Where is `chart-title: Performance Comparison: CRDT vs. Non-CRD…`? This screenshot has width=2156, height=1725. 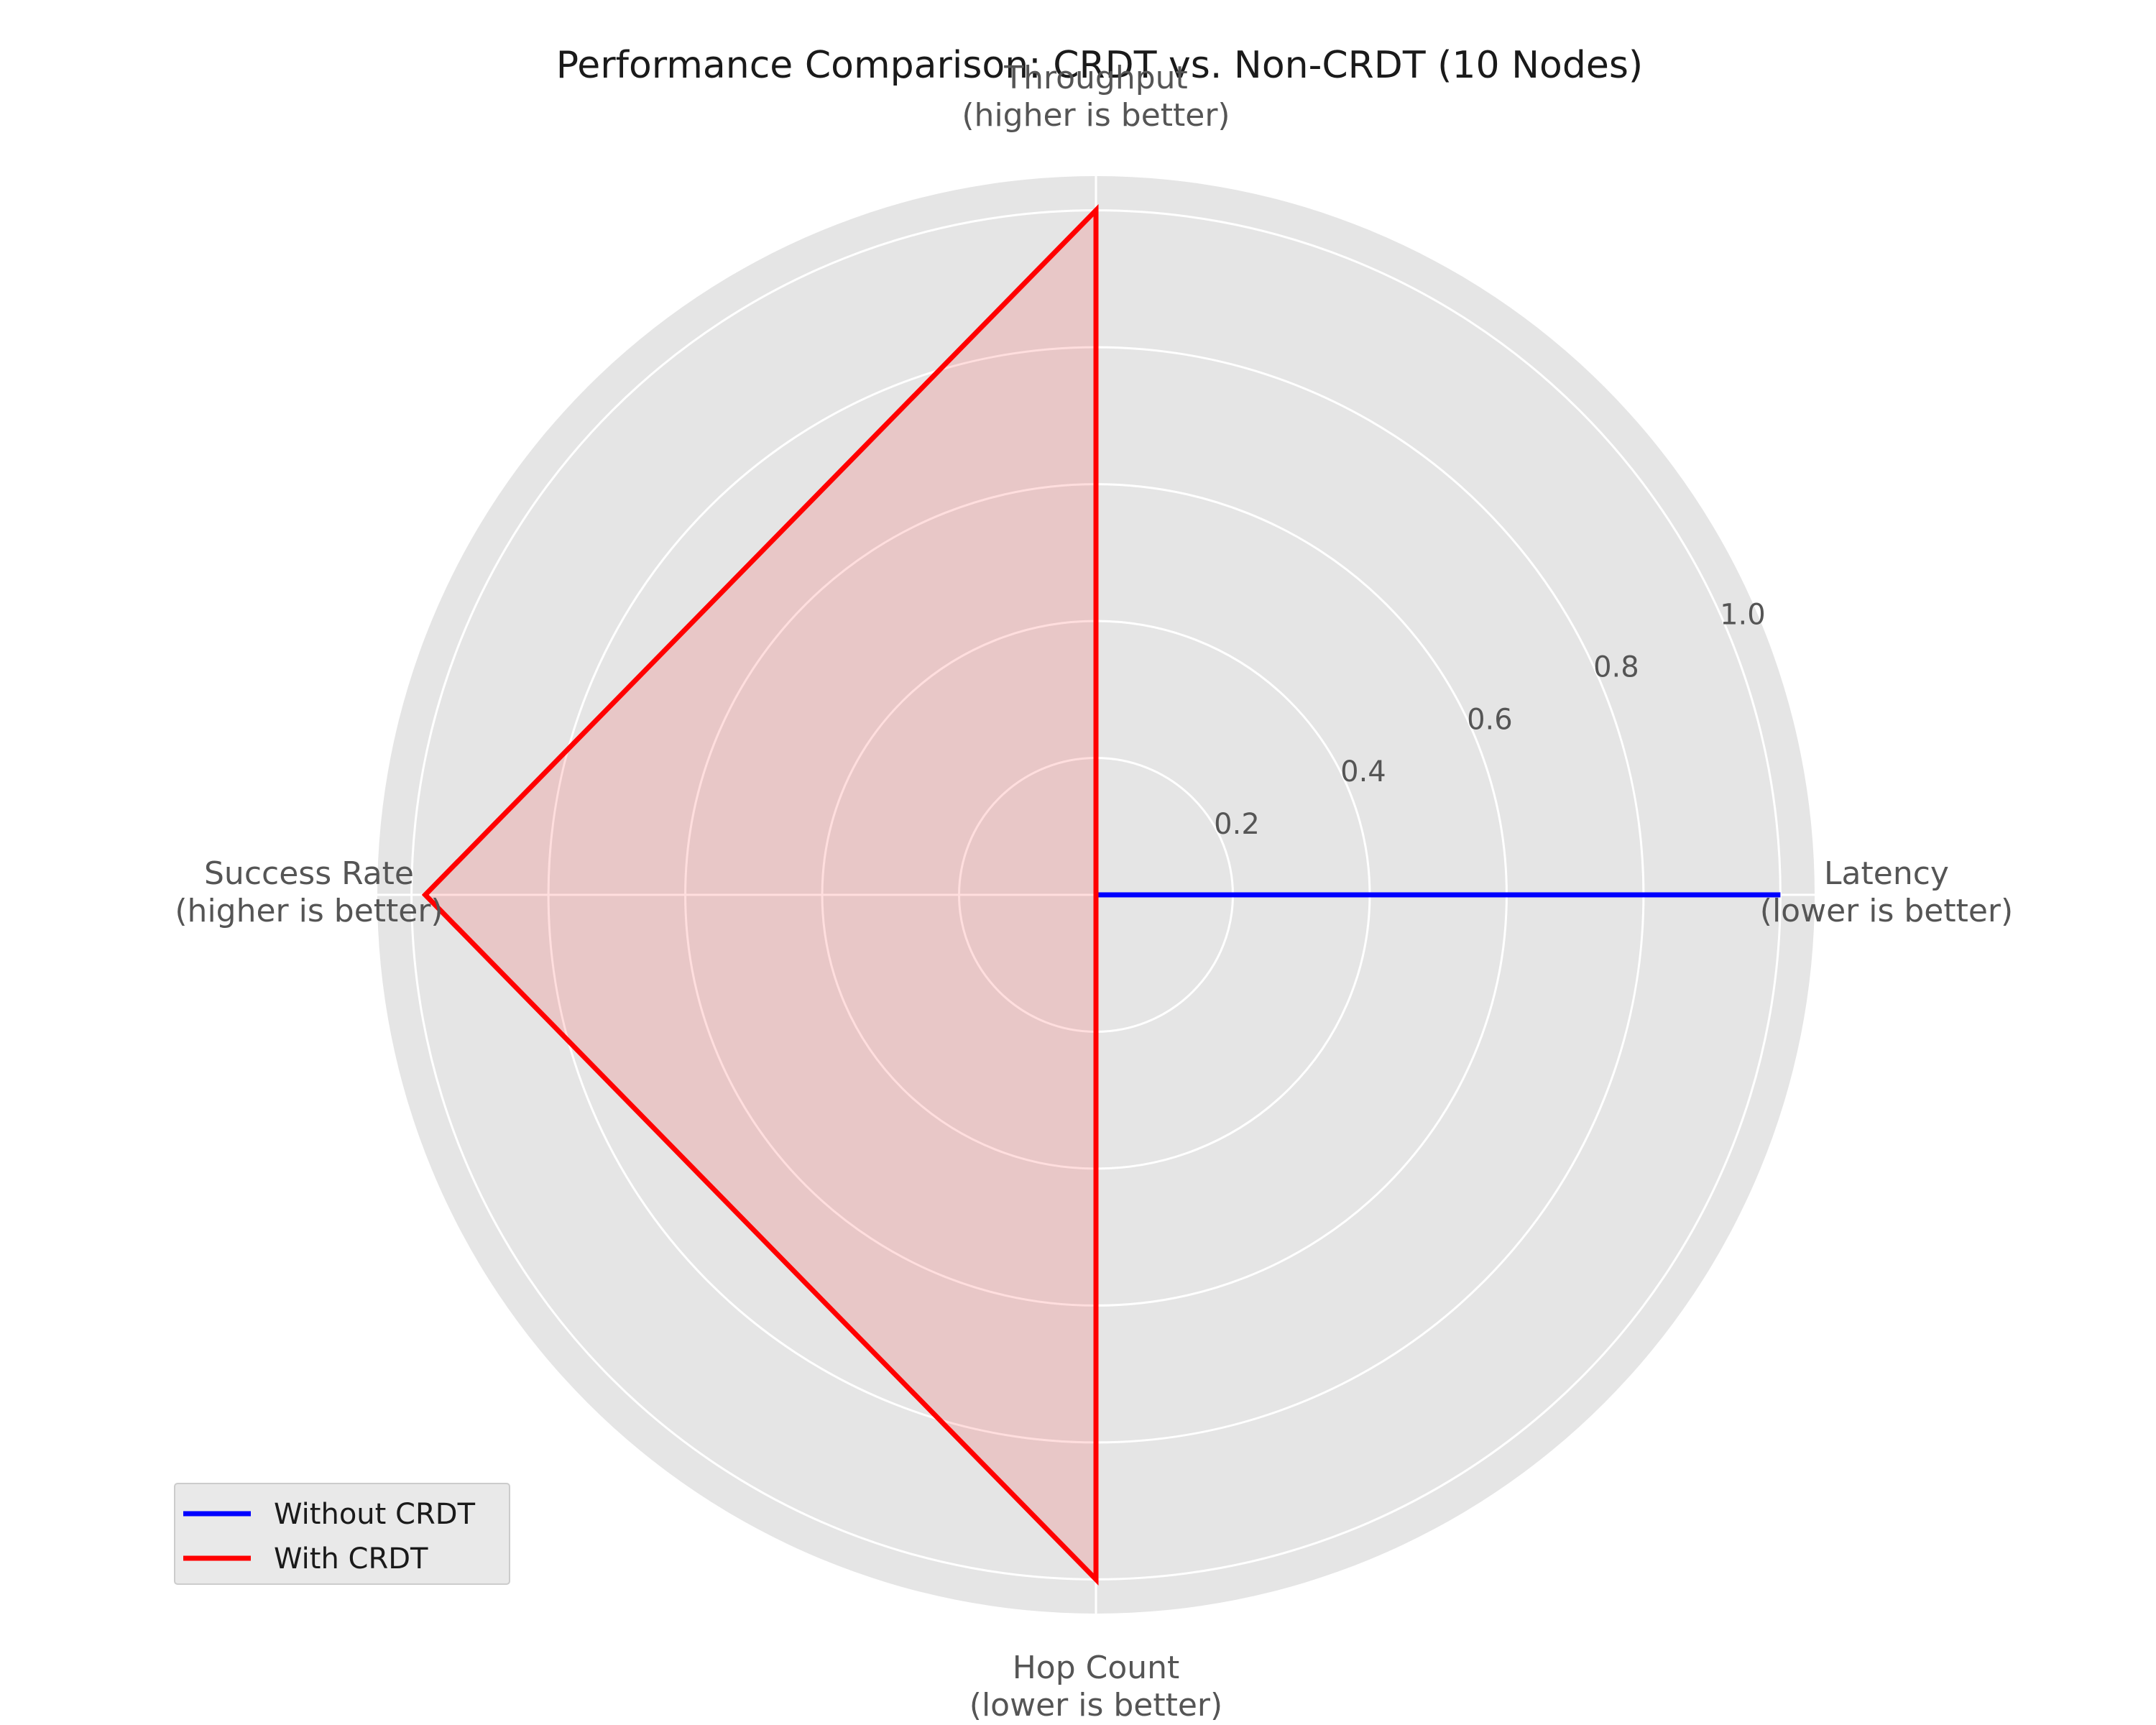
chart-title: Performance Comparison: CRDT vs. Non-CRD… is located at coordinates (1099, 65).